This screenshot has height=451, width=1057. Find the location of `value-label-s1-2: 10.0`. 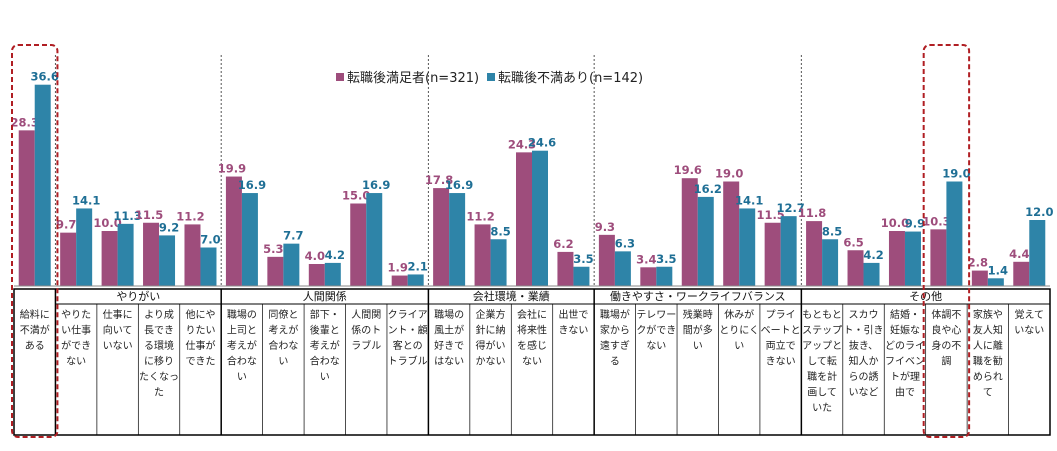

value-label-s1-2: 10.0 is located at coordinates (107, 223).